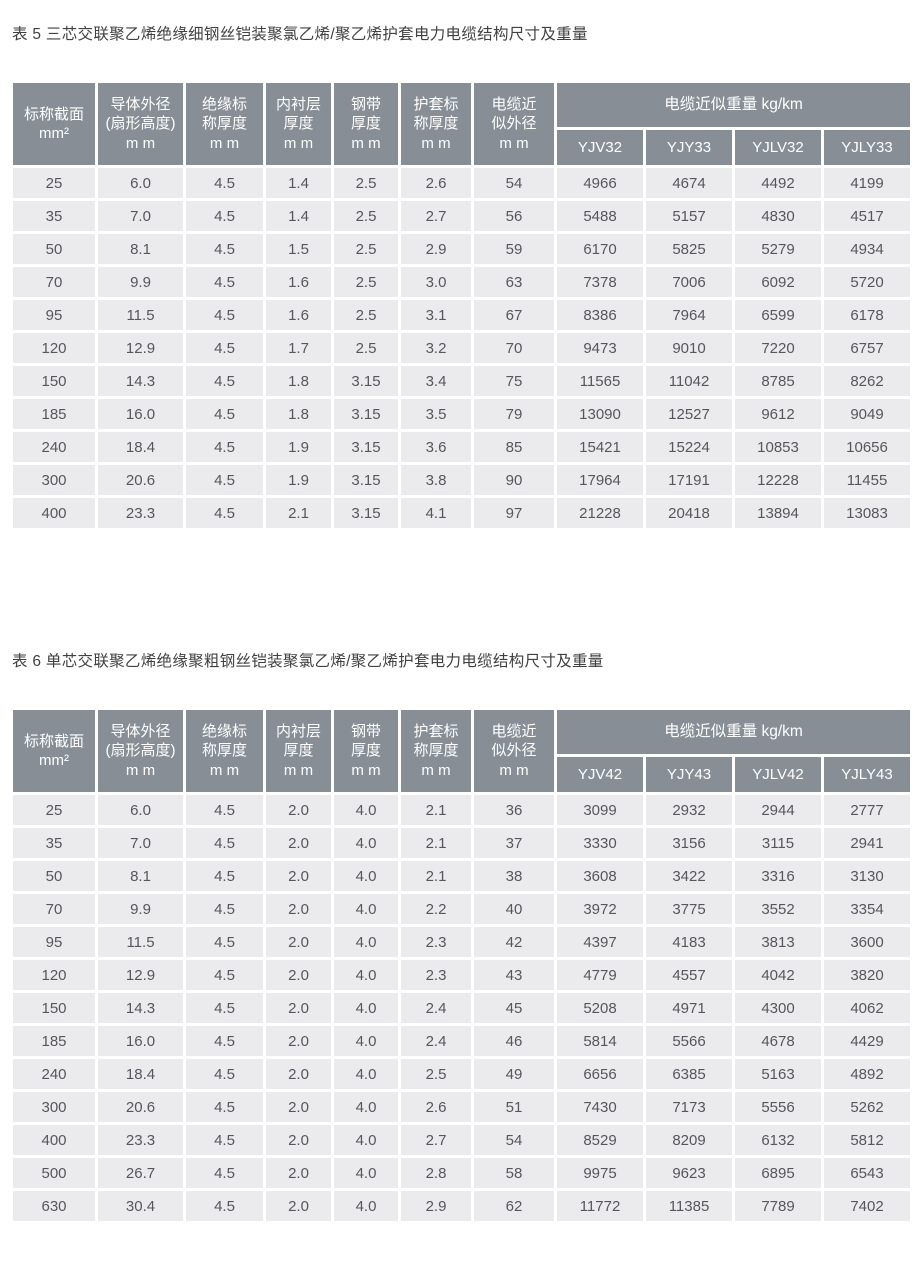 This screenshot has height=1270, width=920. I want to click on table-cell: 9473, so click(600, 348).